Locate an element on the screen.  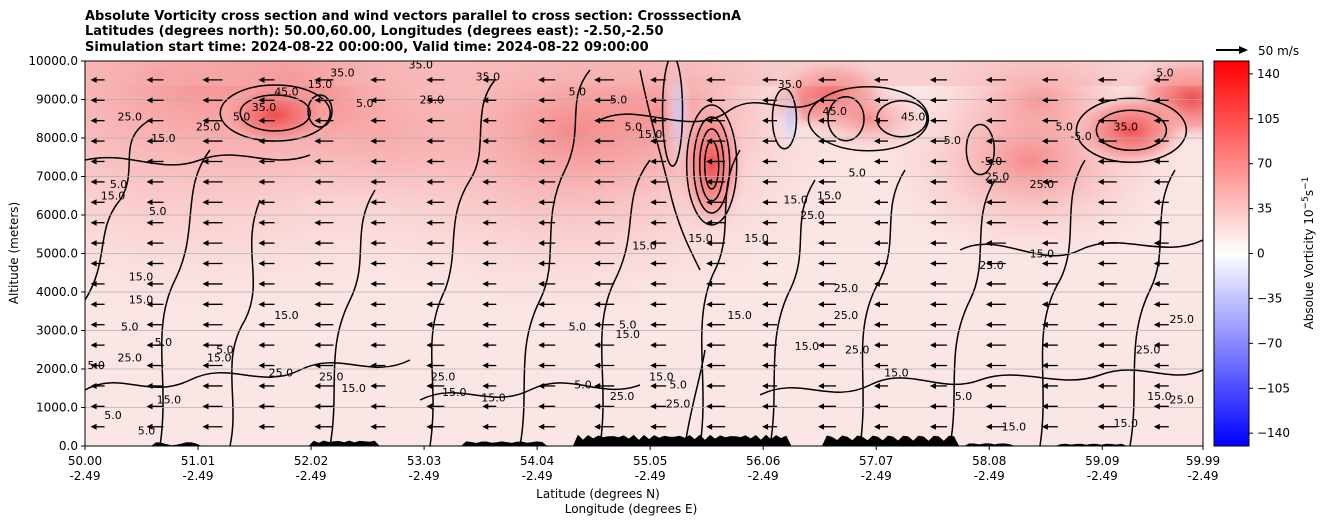
quiver-key-arrow-icon is located at coordinates (1243, 50).